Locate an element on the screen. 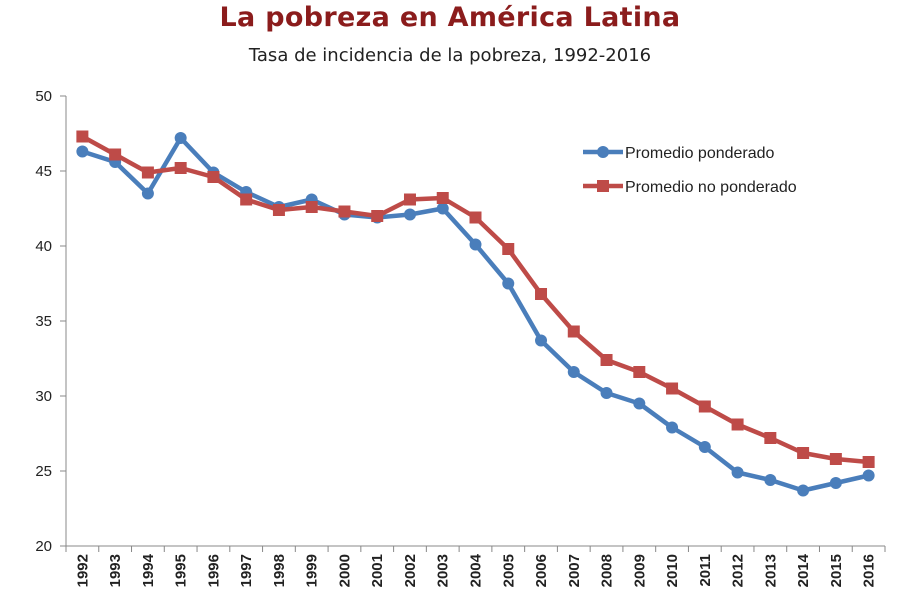 Image resolution: width=900 pixels, height=605 pixels. x-tick-label: 2016 is located at coordinates (869, 570).